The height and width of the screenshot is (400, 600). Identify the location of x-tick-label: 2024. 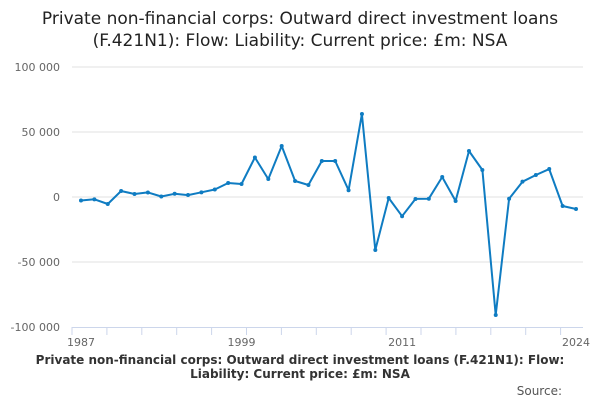
(576, 342).